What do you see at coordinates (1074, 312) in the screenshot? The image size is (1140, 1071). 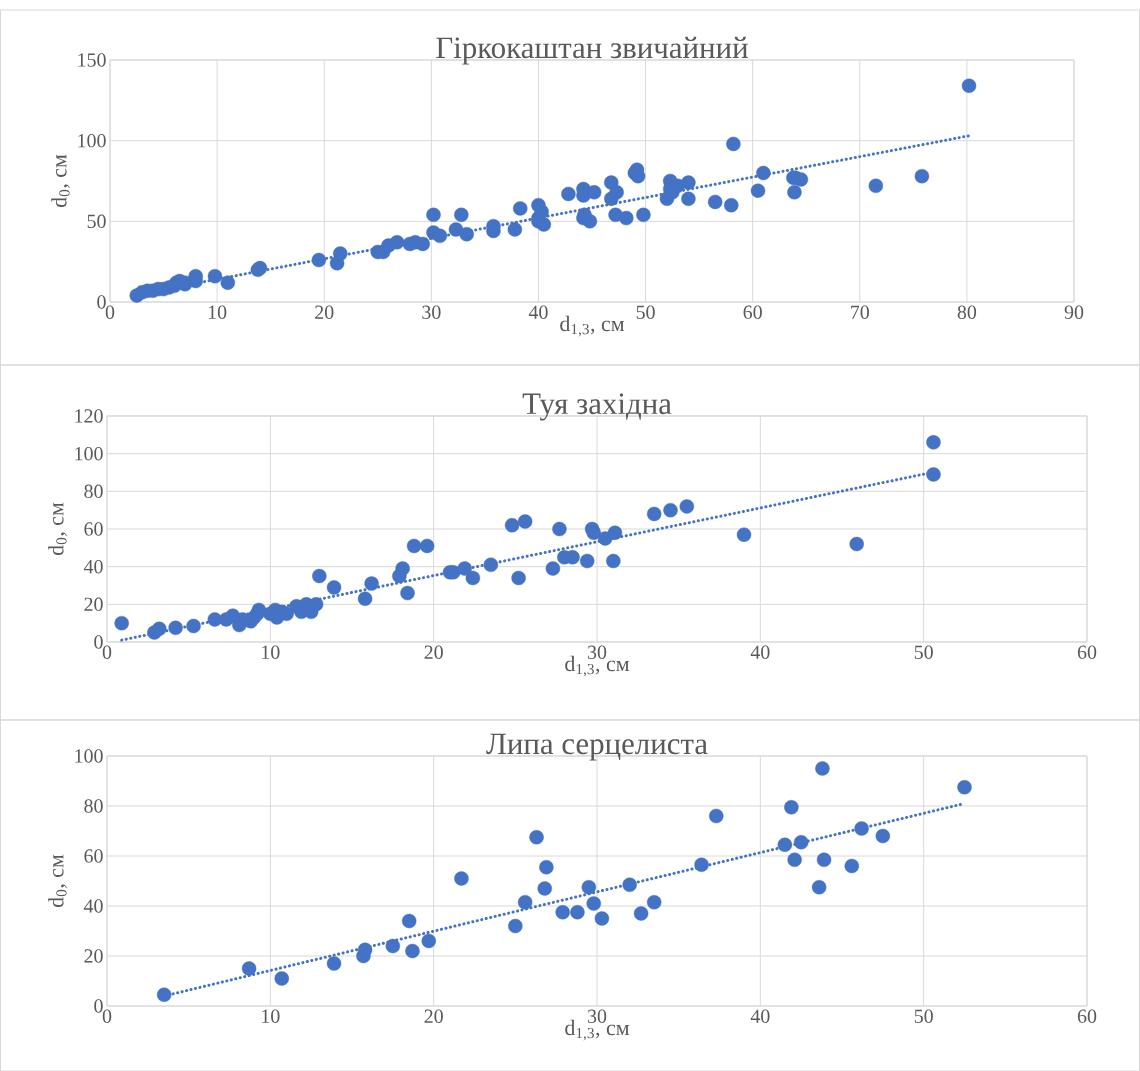 I see `x-tick-label: 90` at bounding box center [1074, 312].